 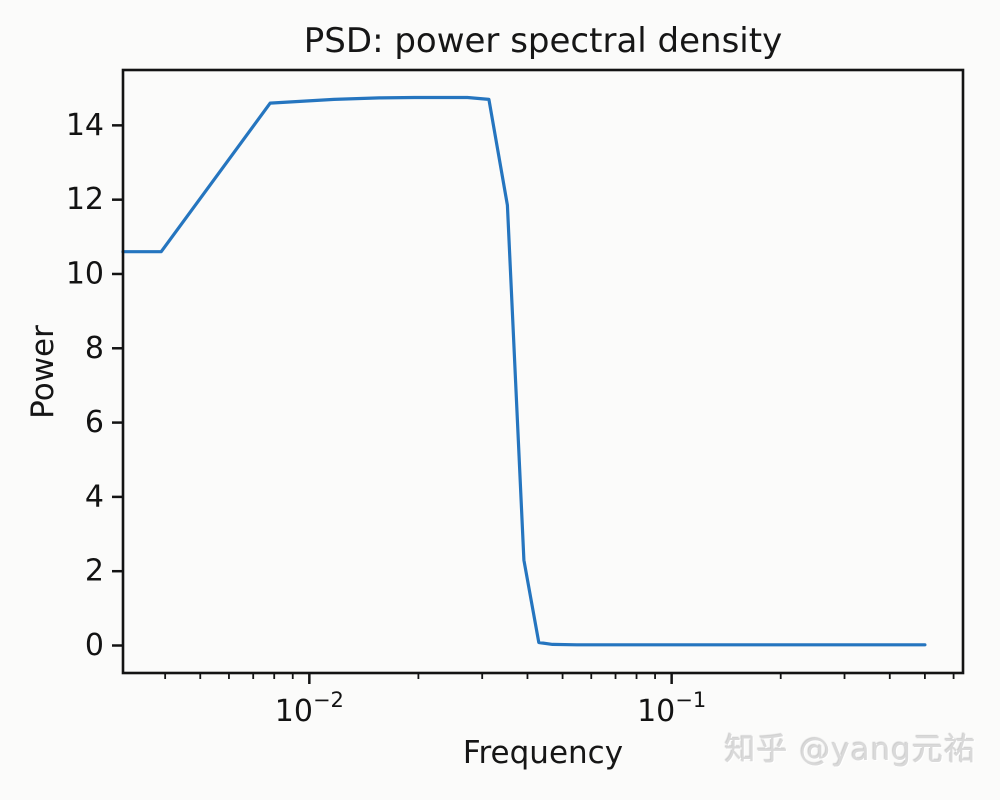 I want to click on watermark: 知乎 @yang元祐, so click(x=850, y=750).